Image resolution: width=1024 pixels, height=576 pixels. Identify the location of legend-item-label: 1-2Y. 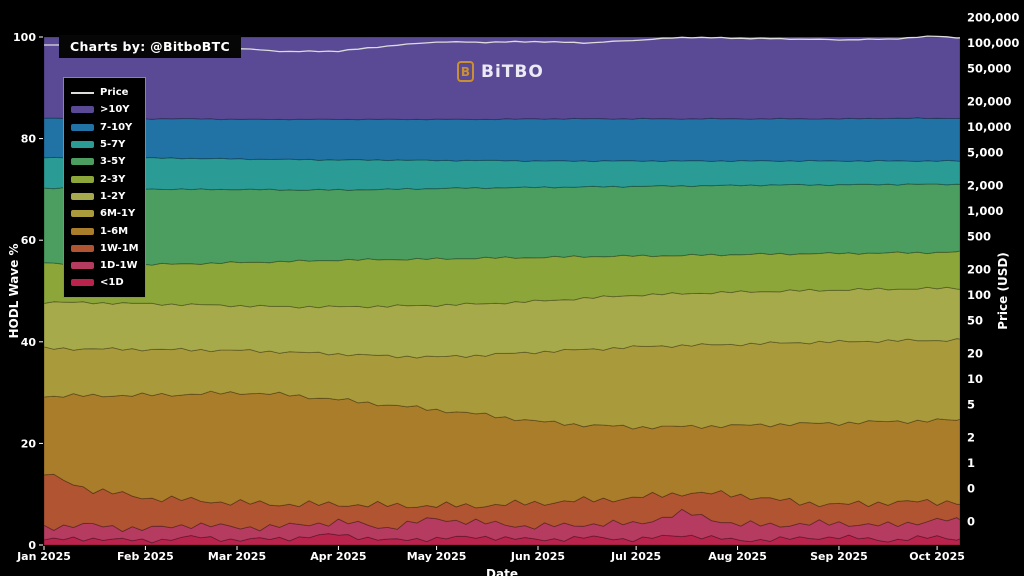
(113, 196).